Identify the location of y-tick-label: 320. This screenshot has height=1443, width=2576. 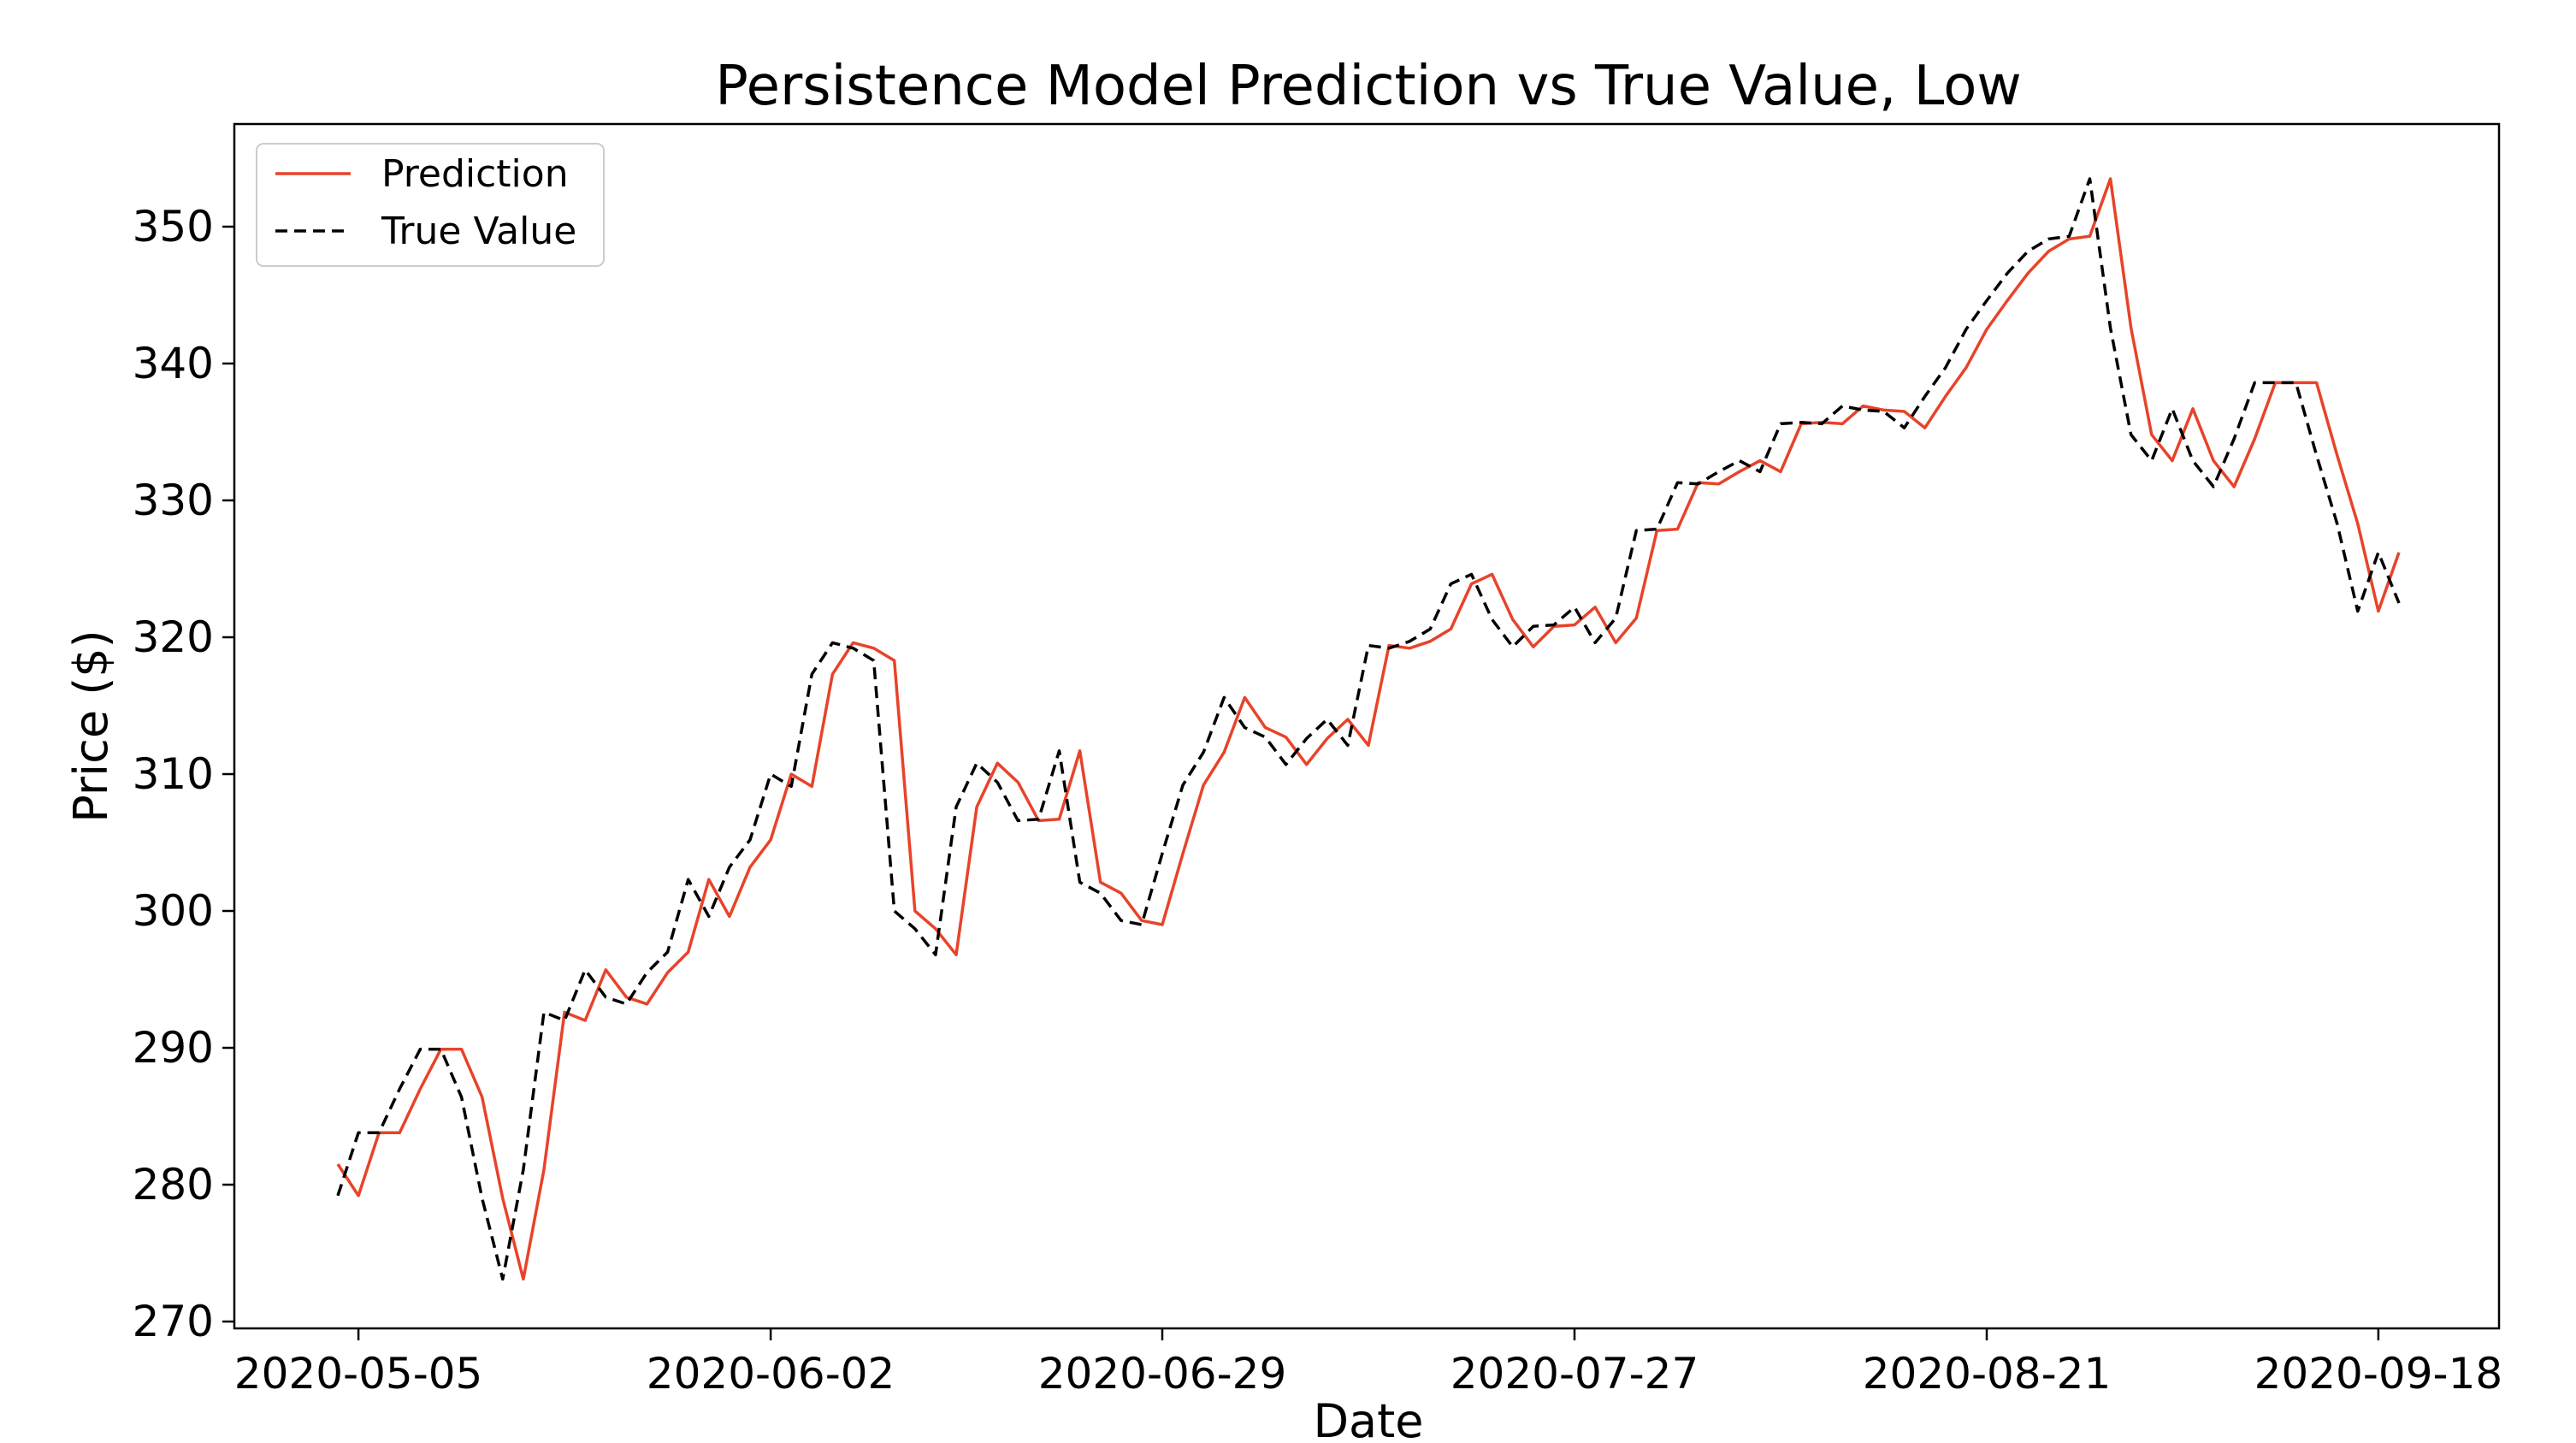
(173, 637).